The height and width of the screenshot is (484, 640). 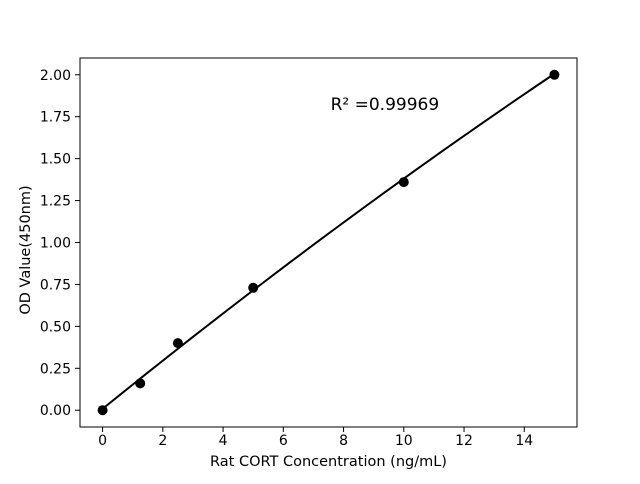 What do you see at coordinates (404, 441) in the screenshot?
I see `x-tick-label: 10` at bounding box center [404, 441].